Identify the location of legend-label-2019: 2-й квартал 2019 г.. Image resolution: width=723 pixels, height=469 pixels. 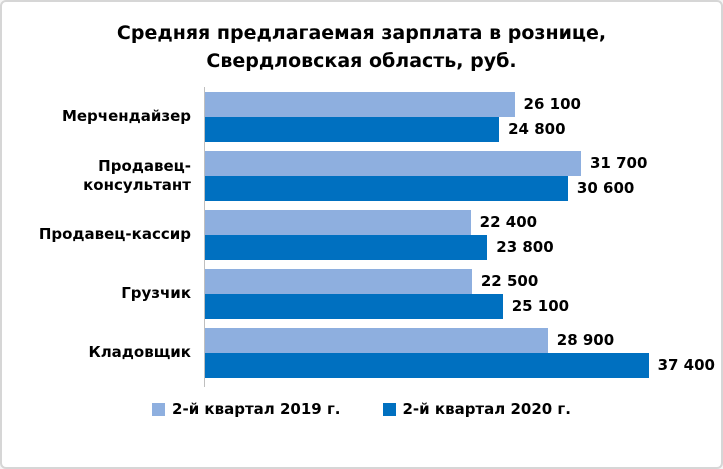
(256, 409).